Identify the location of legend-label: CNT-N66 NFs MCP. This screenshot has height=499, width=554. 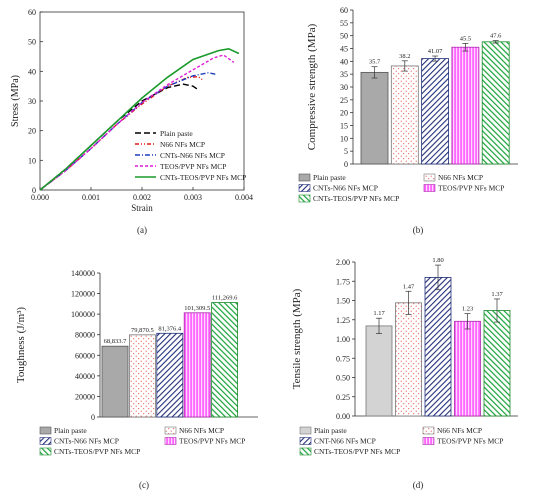
(345, 441).